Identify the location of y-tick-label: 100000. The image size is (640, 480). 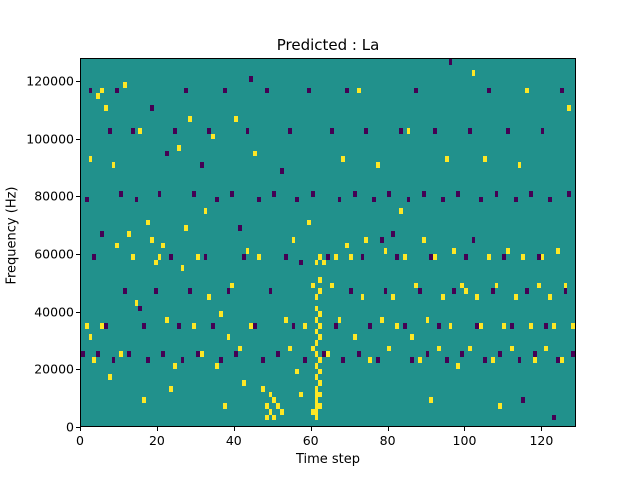
(50, 139).